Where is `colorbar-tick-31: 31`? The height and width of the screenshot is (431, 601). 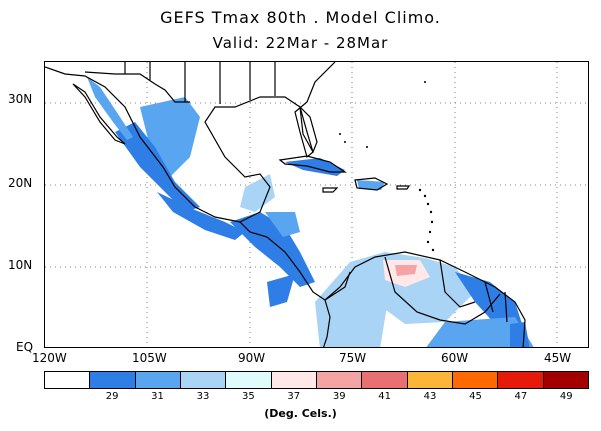 colorbar-tick-31: 31 is located at coordinates (157, 396).